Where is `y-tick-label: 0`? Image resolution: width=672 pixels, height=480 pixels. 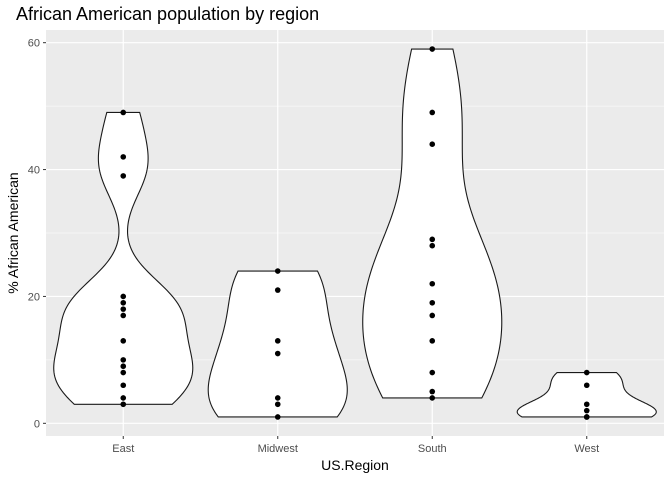
y-tick-label: 0 is located at coordinates (37, 424).